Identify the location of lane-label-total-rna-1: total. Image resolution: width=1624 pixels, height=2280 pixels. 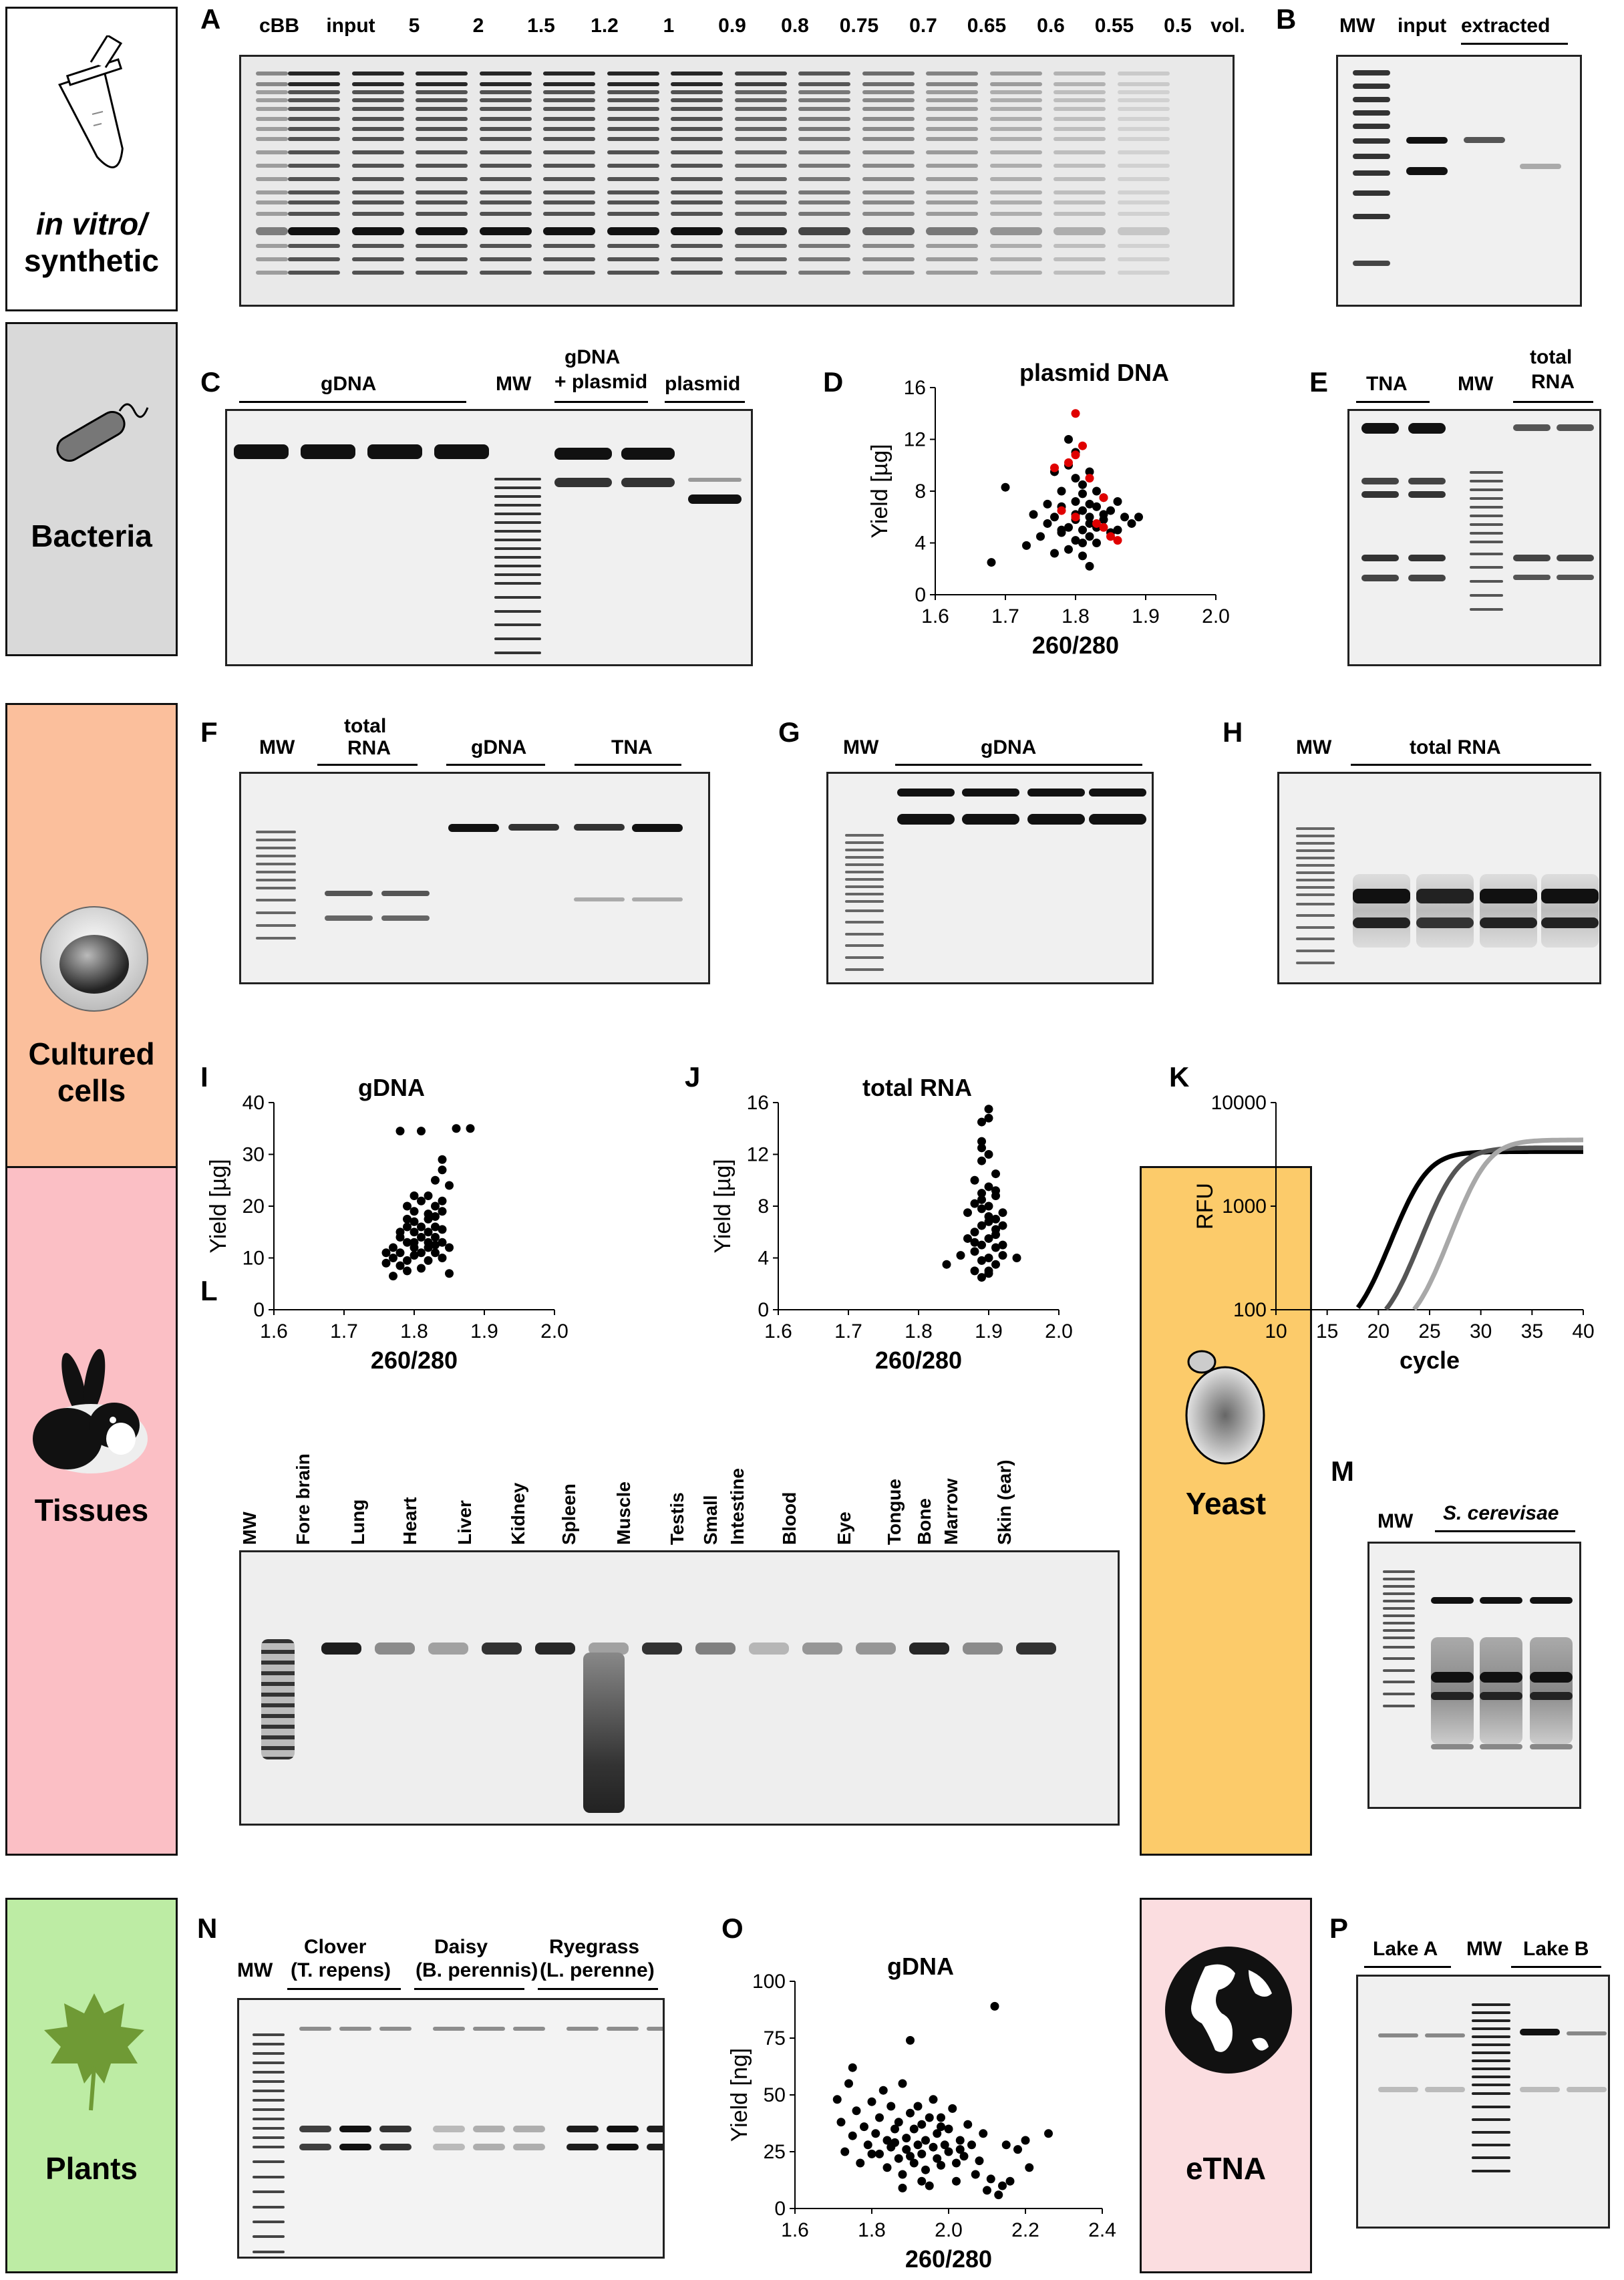
(365, 726).